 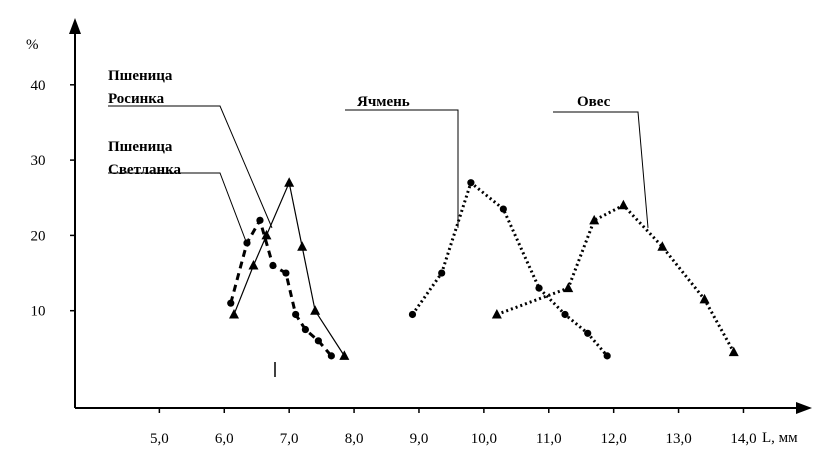 What do you see at coordinates (383, 102) in the screenshot?
I see `series-label: Ячмень` at bounding box center [383, 102].